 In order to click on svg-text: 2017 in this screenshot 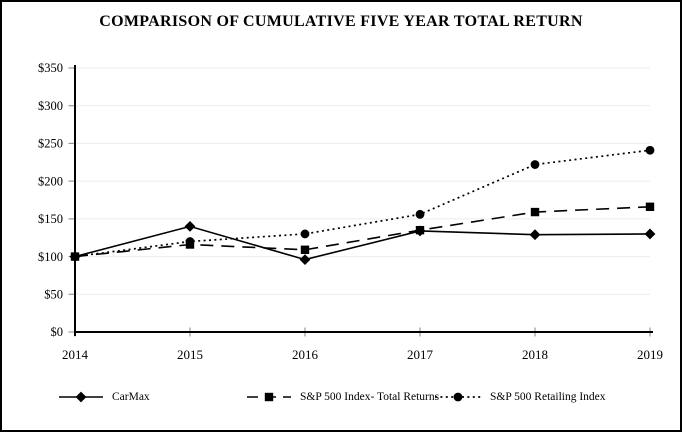, I will do `click(420, 354)`.